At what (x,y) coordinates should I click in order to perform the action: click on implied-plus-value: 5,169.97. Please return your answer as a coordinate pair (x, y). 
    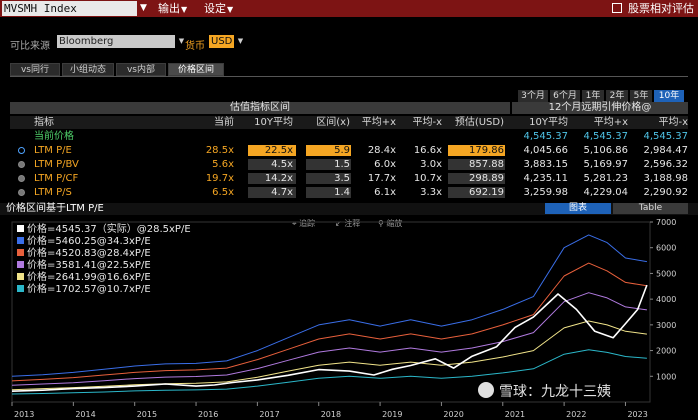
    Looking at the image, I should click on (605, 164).